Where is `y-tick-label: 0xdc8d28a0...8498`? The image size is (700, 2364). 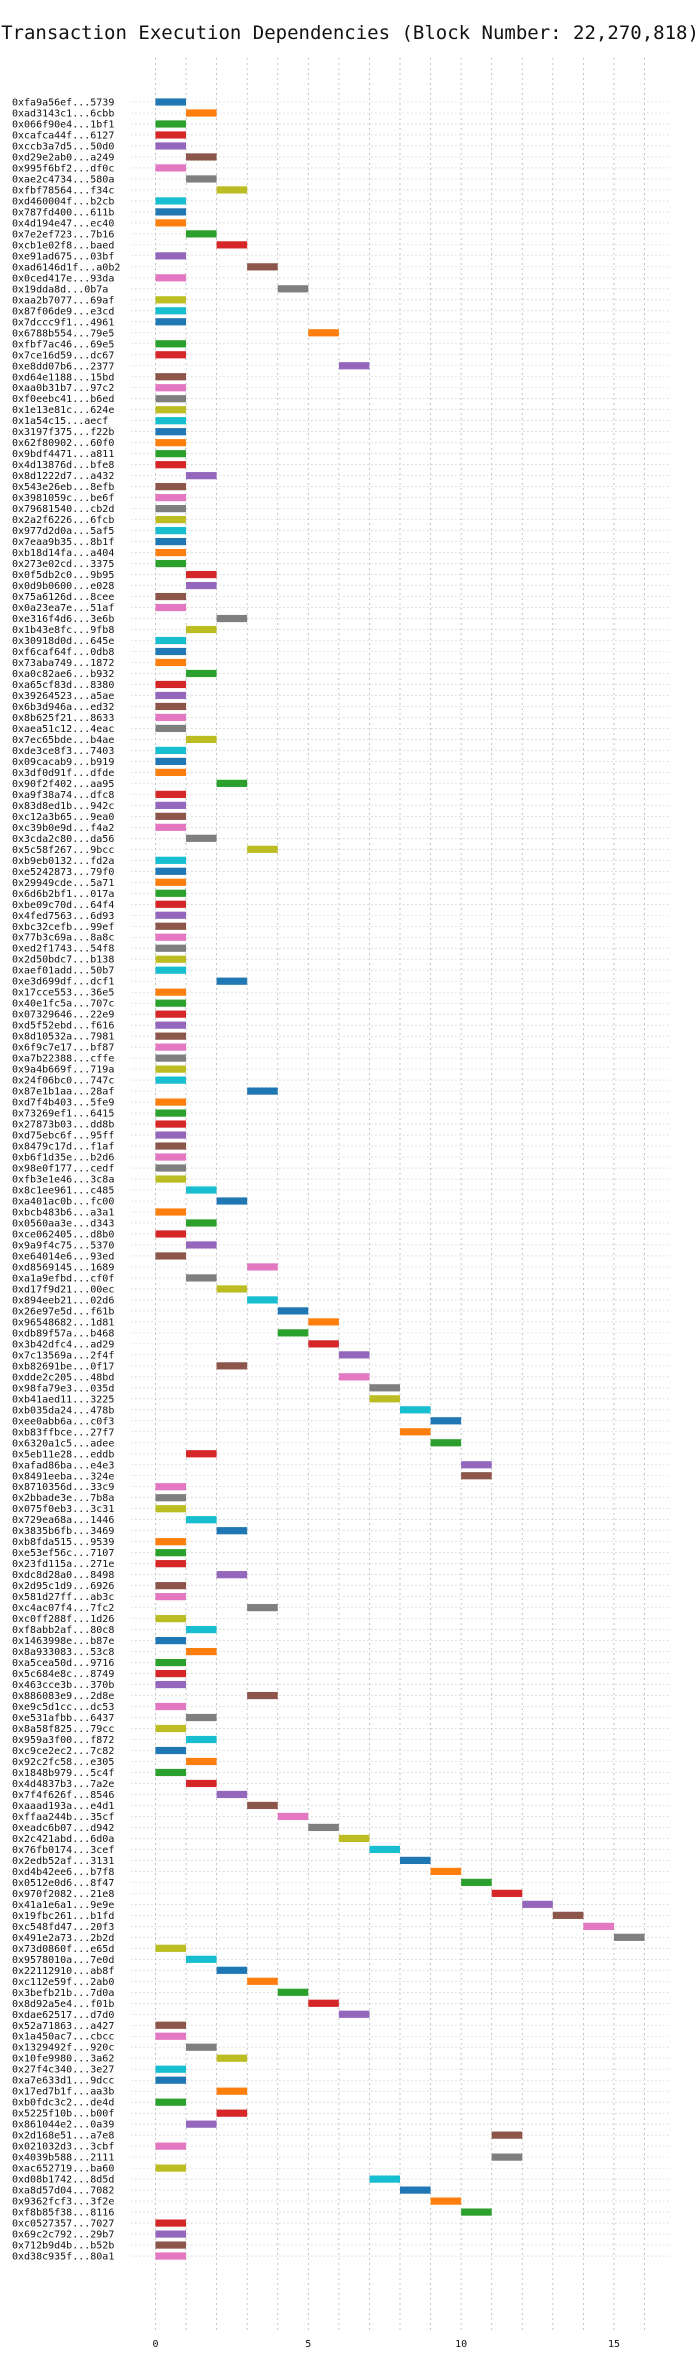 y-tick-label: 0xdc8d28a0...8498 is located at coordinates (63, 1575).